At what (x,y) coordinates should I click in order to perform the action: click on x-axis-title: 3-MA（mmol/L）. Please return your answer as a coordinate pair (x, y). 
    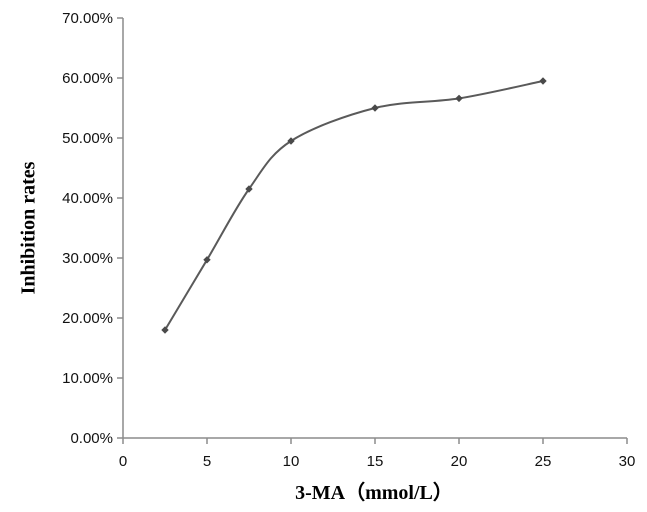
    Looking at the image, I should click on (374, 492).